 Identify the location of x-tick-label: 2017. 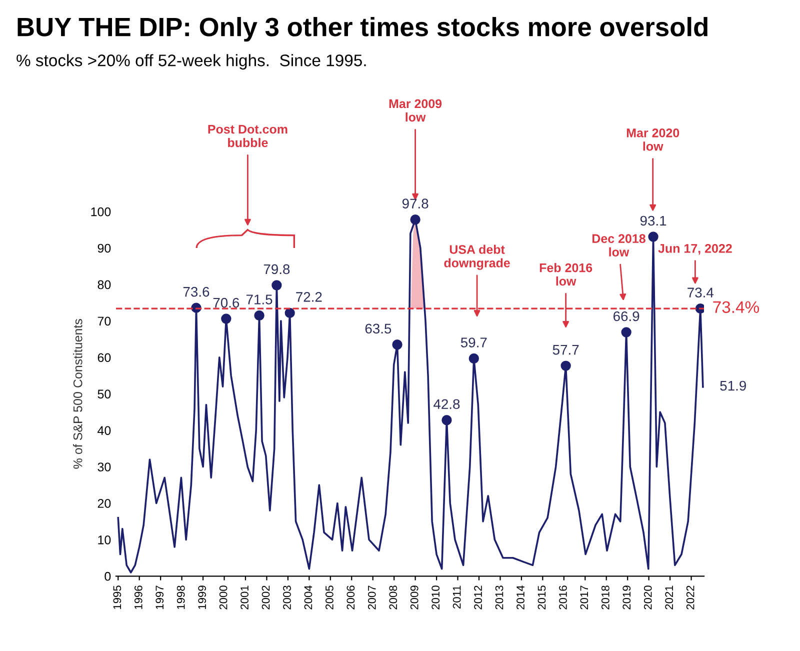
(584, 598).